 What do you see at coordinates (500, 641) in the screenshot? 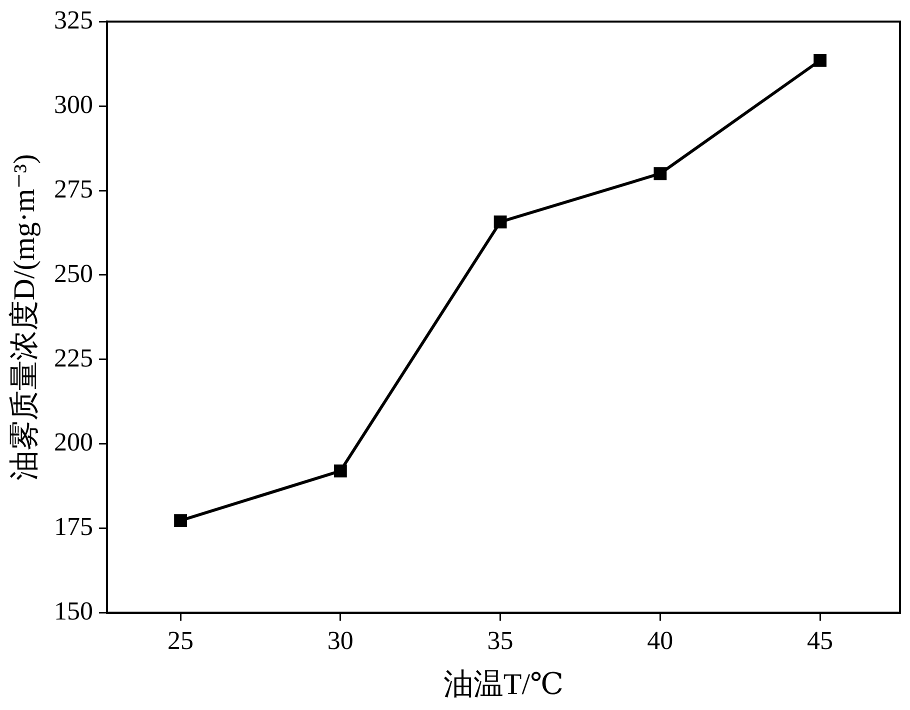
I see `x-tick-label: 35` at bounding box center [500, 641].